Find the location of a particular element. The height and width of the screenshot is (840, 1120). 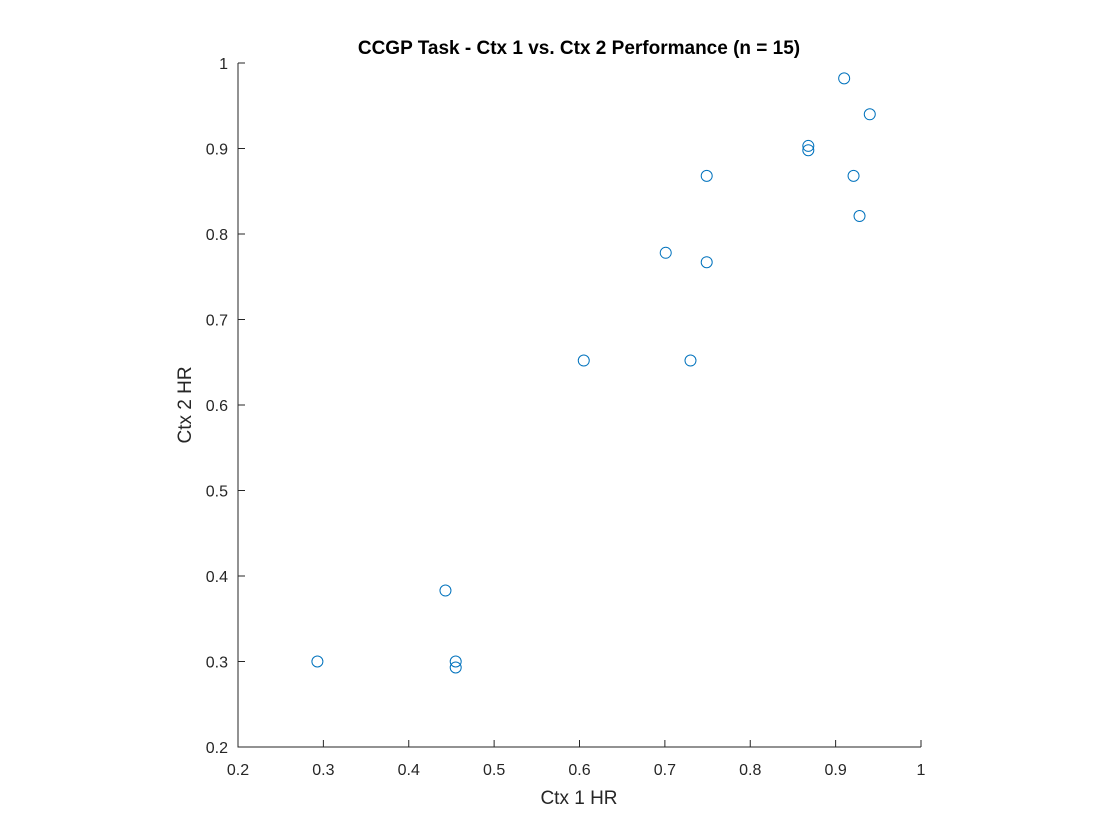

y-axis-ticks: 0.2 0.3 0.4 0.5 0.6 0.7 0.8 0.9 1 is located at coordinates (225, 406).